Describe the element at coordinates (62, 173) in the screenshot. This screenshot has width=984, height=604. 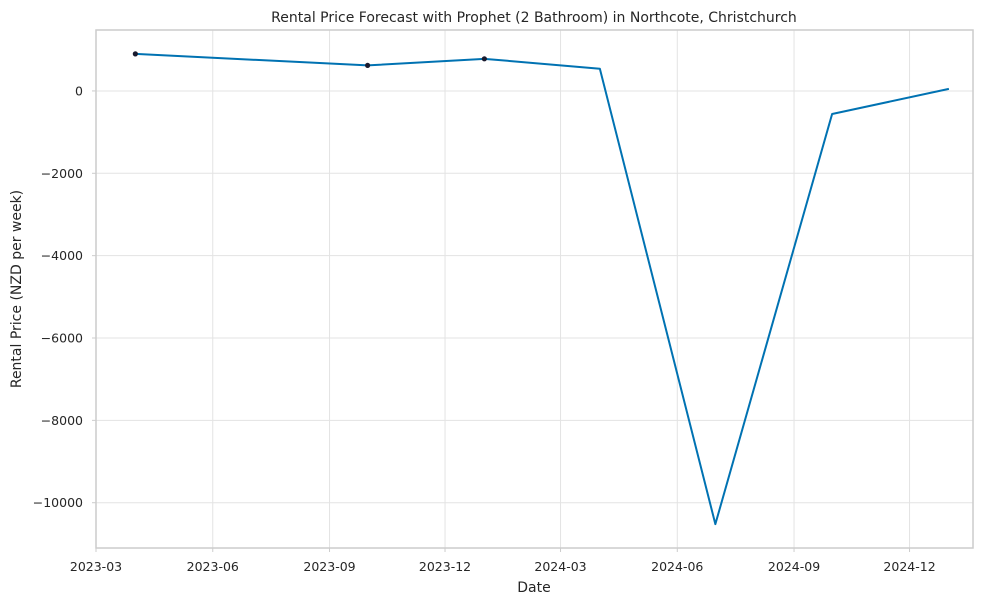
I see `y-tick-label: −2000` at that location.